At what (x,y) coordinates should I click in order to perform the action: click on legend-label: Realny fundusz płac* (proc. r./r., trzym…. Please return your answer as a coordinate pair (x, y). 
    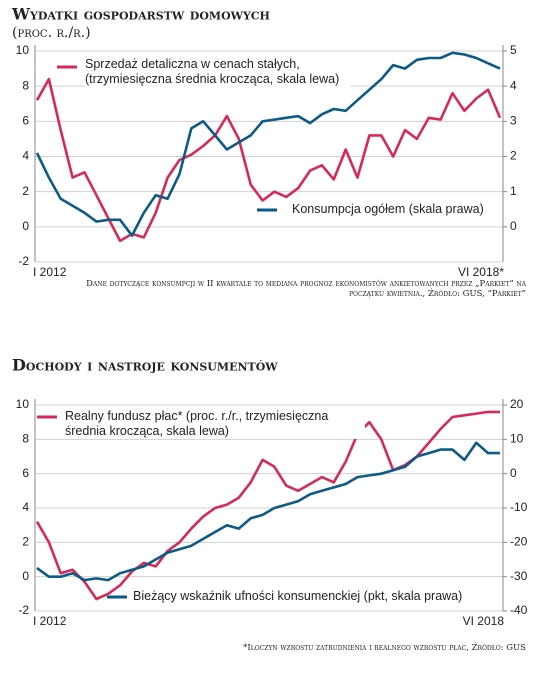
    Looking at the image, I should click on (215, 424).